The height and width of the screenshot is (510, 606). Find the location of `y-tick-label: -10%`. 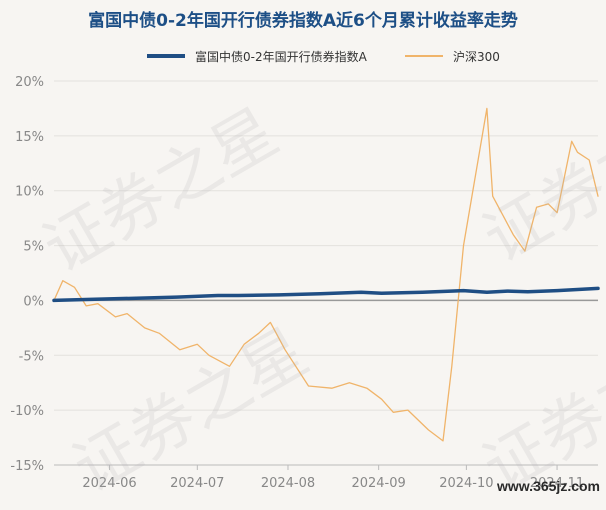

y-tick-label: -10% is located at coordinates (27, 411).